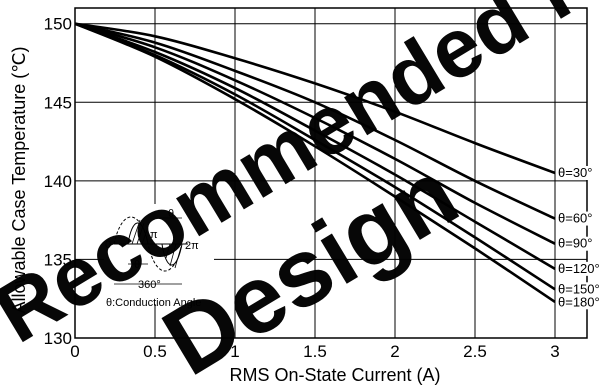  Describe the element at coordinates (575, 243) in the screenshot. I see `curve-label: θ=90°` at that location.